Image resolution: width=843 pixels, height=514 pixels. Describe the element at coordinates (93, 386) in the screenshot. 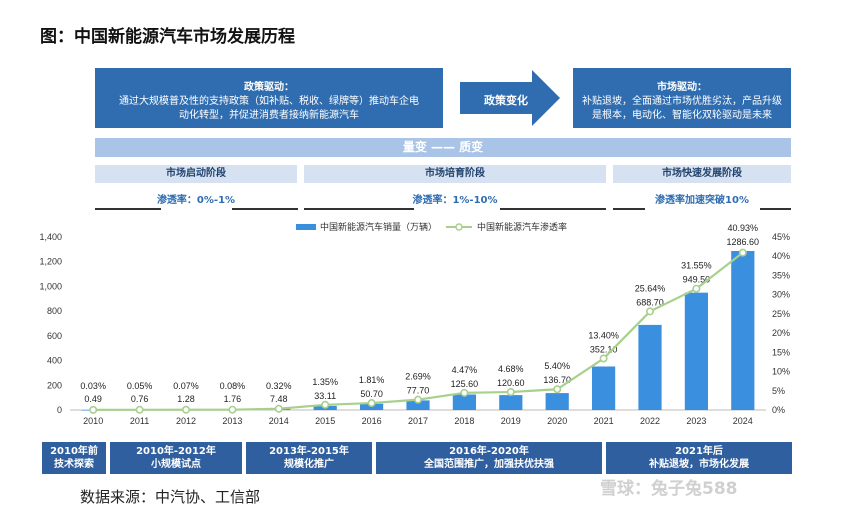

I see `penetration-value-label: 0.03%` at that location.